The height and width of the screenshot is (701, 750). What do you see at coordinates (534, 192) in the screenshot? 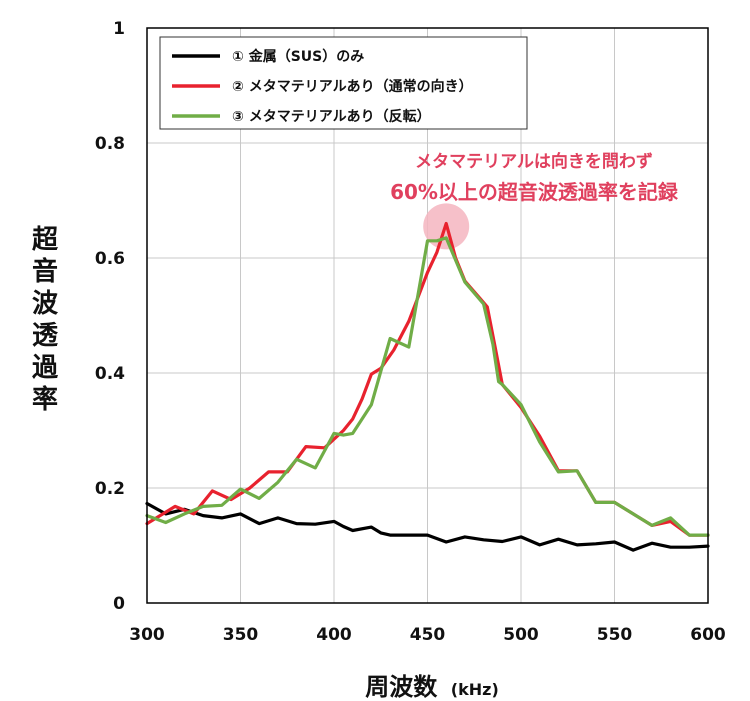
I see `annotation-line-2: 60%以上の超音波透過率を記録` at bounding box center [534, 192].